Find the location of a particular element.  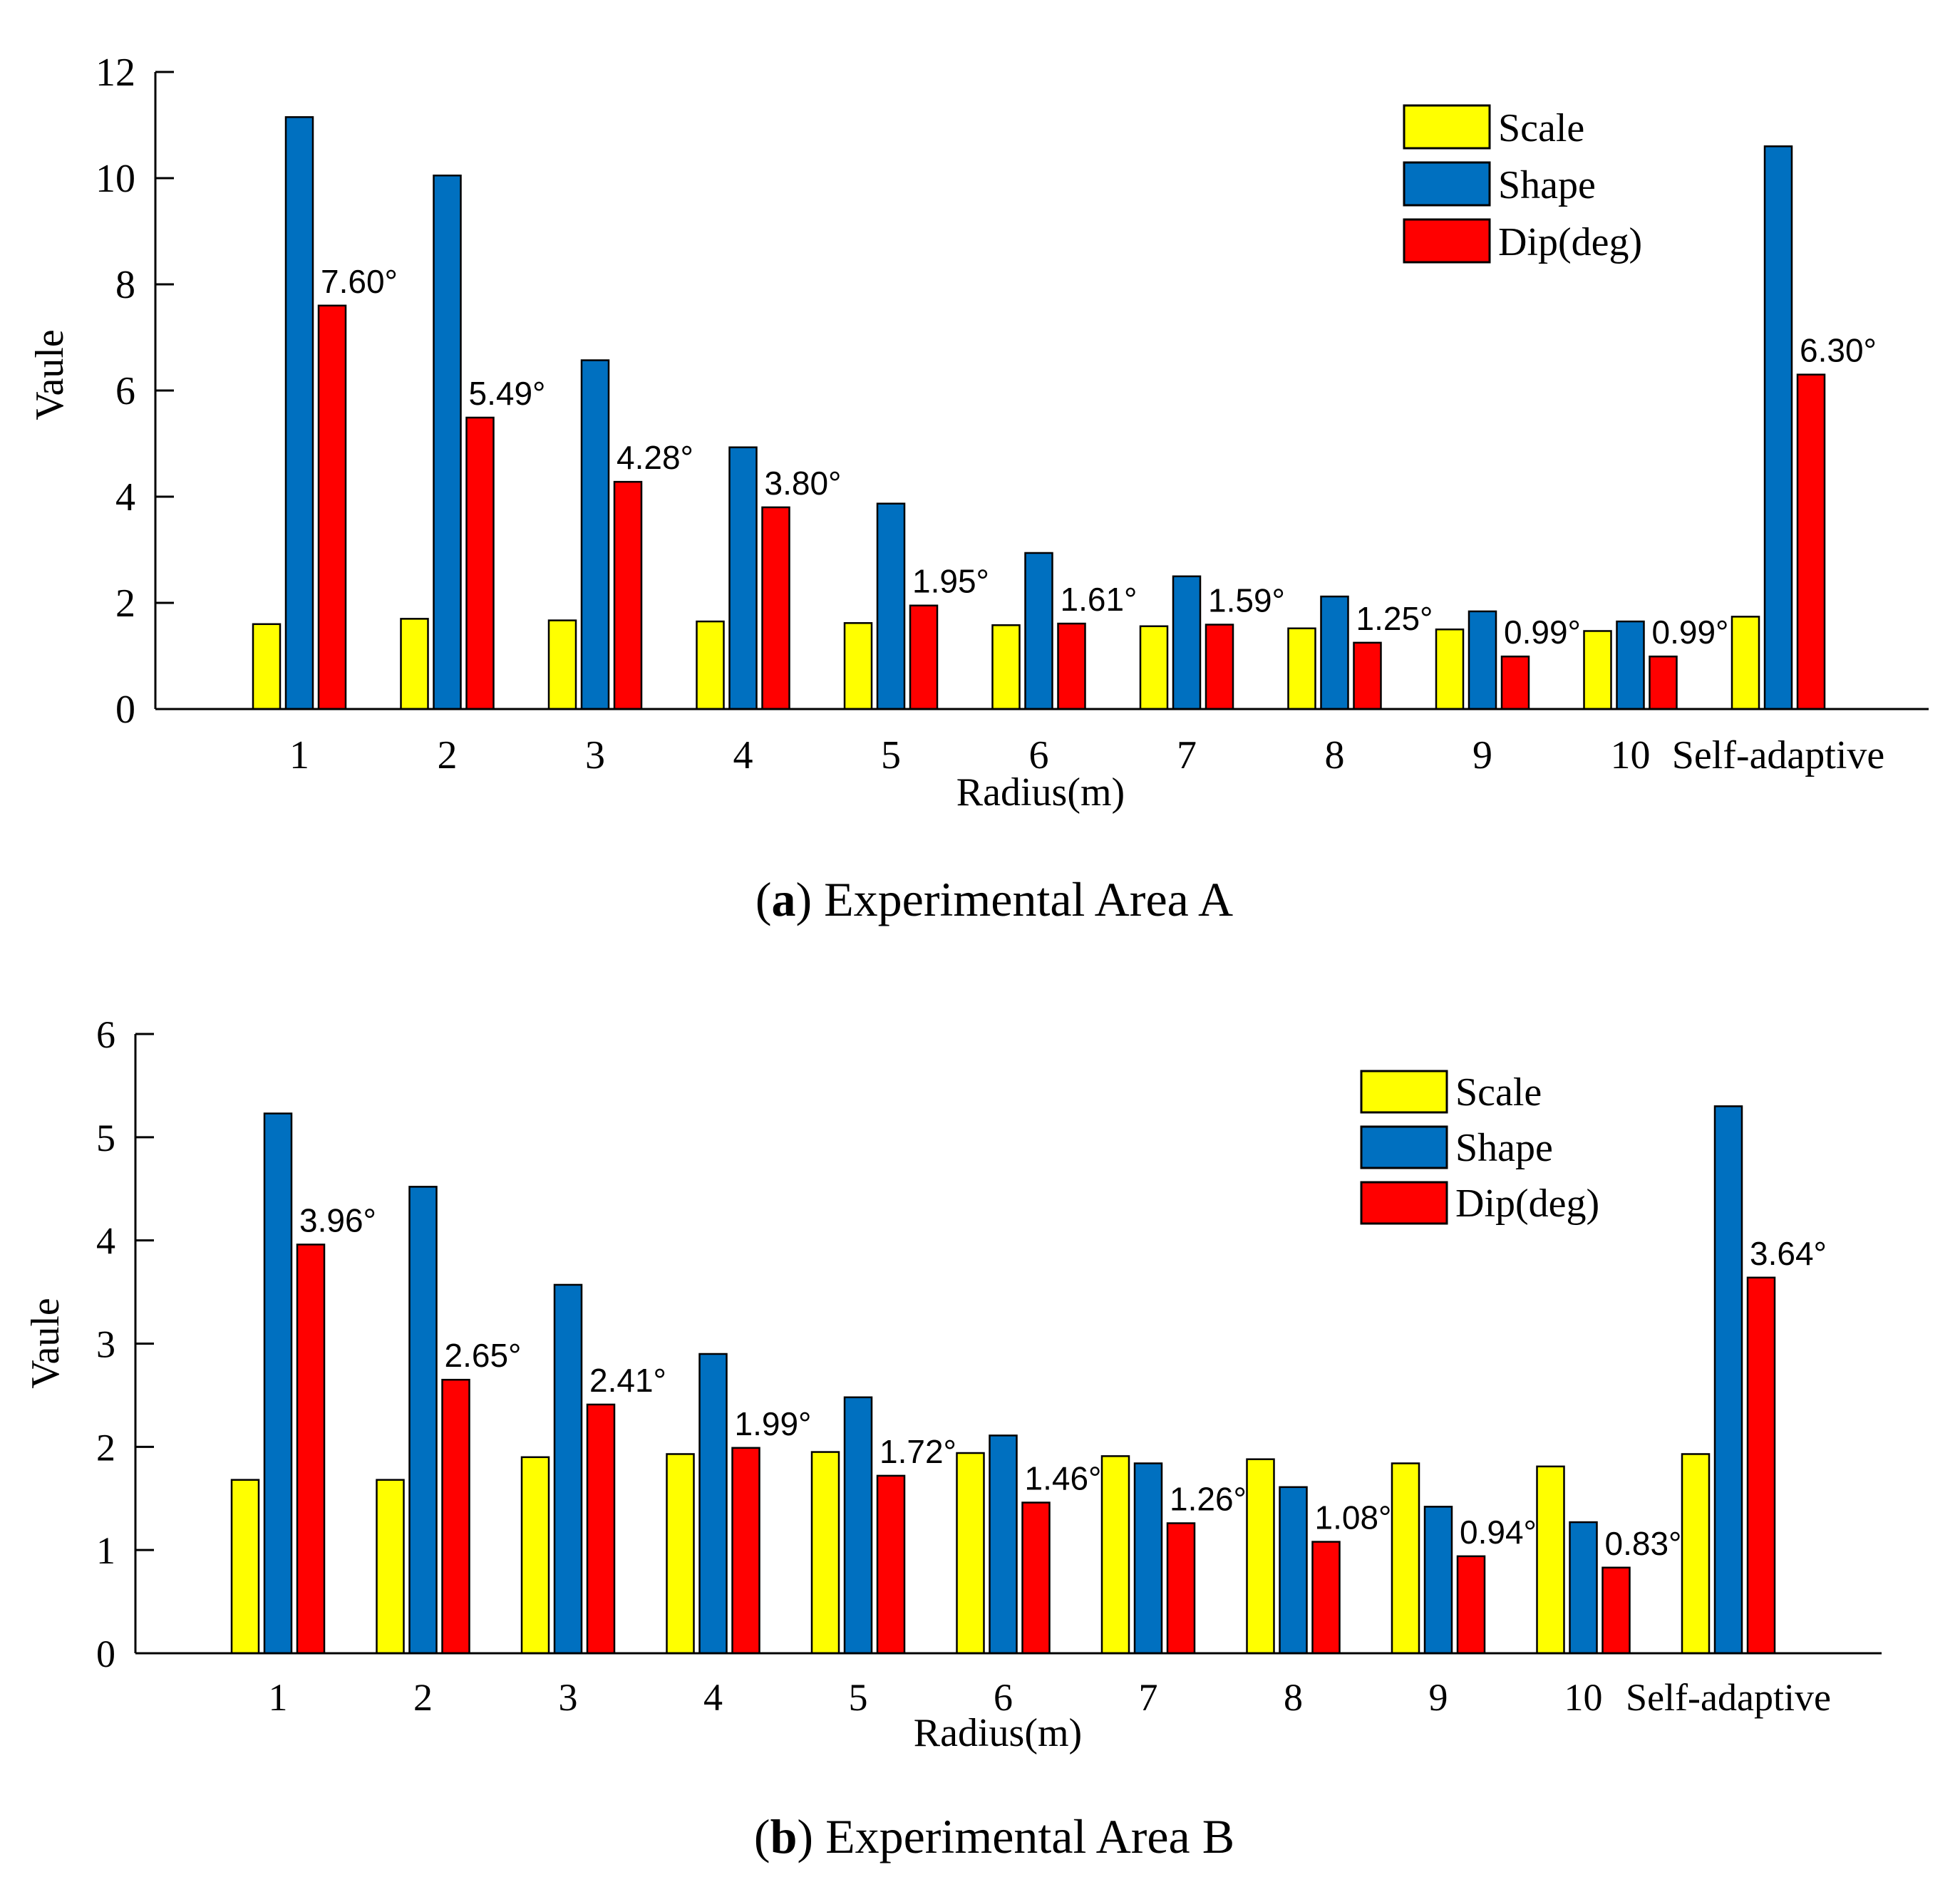

x-tick-label-5: 5 is located at coordinates (859, 1697).